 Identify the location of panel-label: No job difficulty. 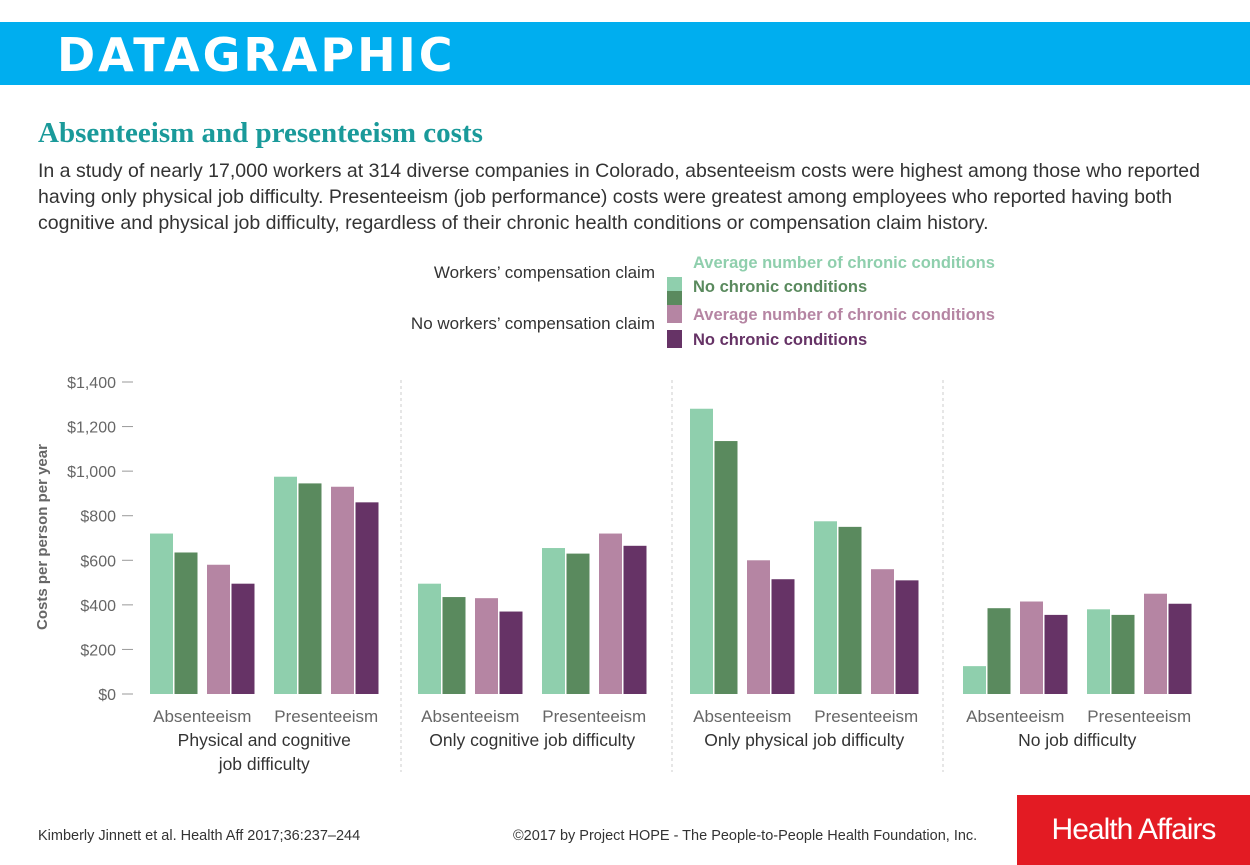
(1077, 740).